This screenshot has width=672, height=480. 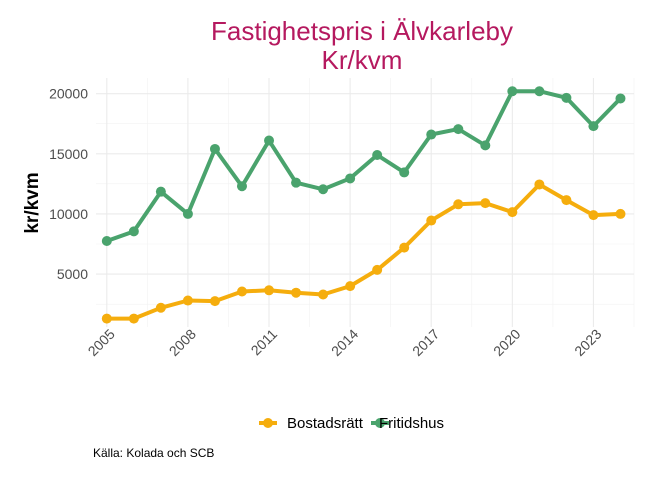 What do you see at coordinates (362, 31) in the screenshot?
I see `chart-title: Fastighetspris i Älvkarleby` at bounding box center [362, 31].